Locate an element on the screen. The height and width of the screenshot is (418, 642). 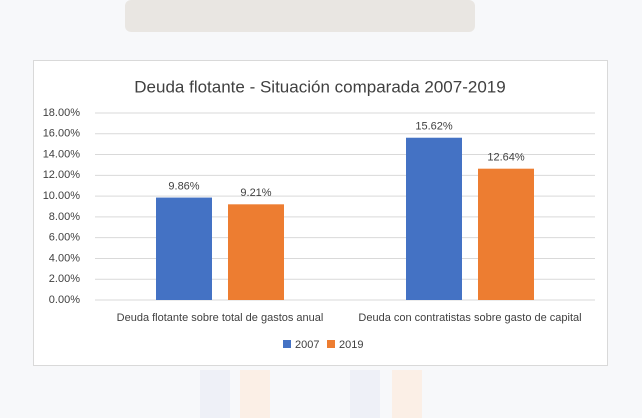
y-tick-label: 0.00% is located at coordinates (64, 300).